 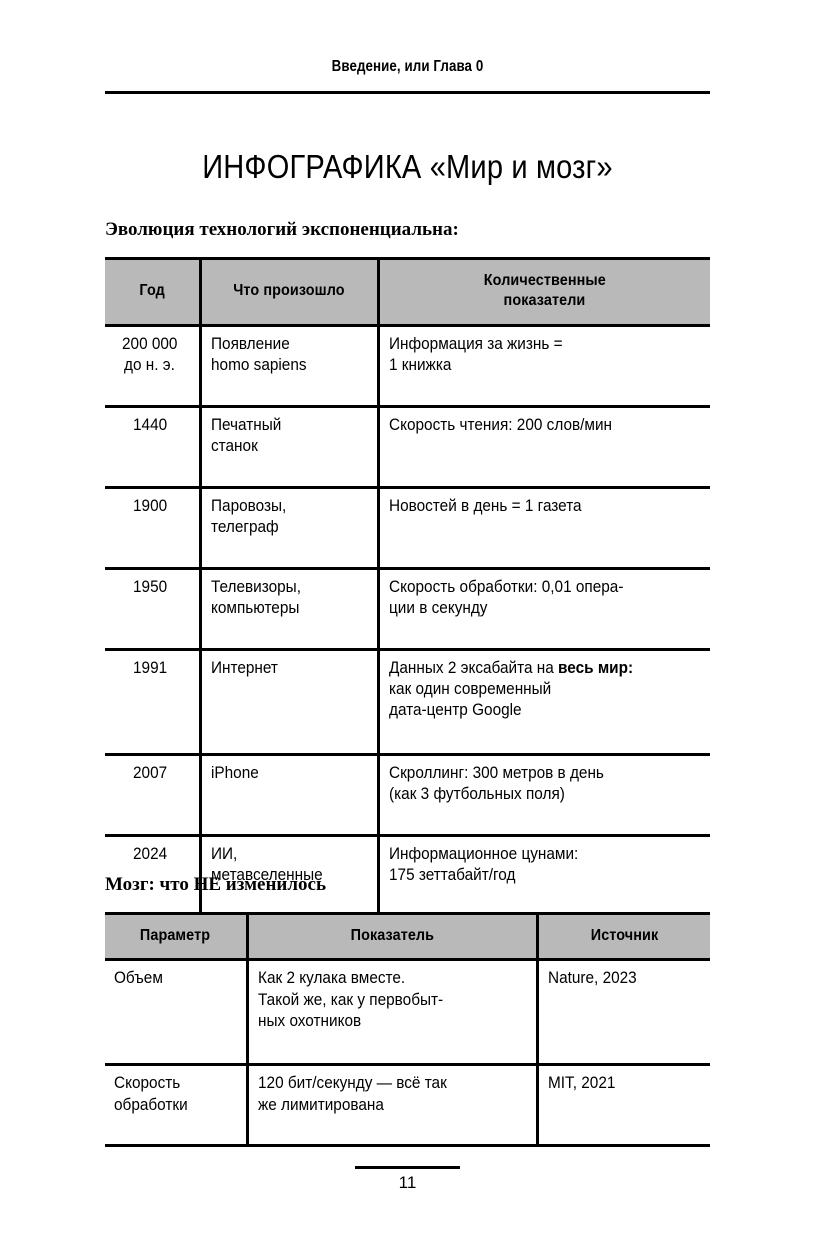 I want to click on cell-metric: Информационное цунами: 175 зеттабайт/год, so click(x=544, y=875).